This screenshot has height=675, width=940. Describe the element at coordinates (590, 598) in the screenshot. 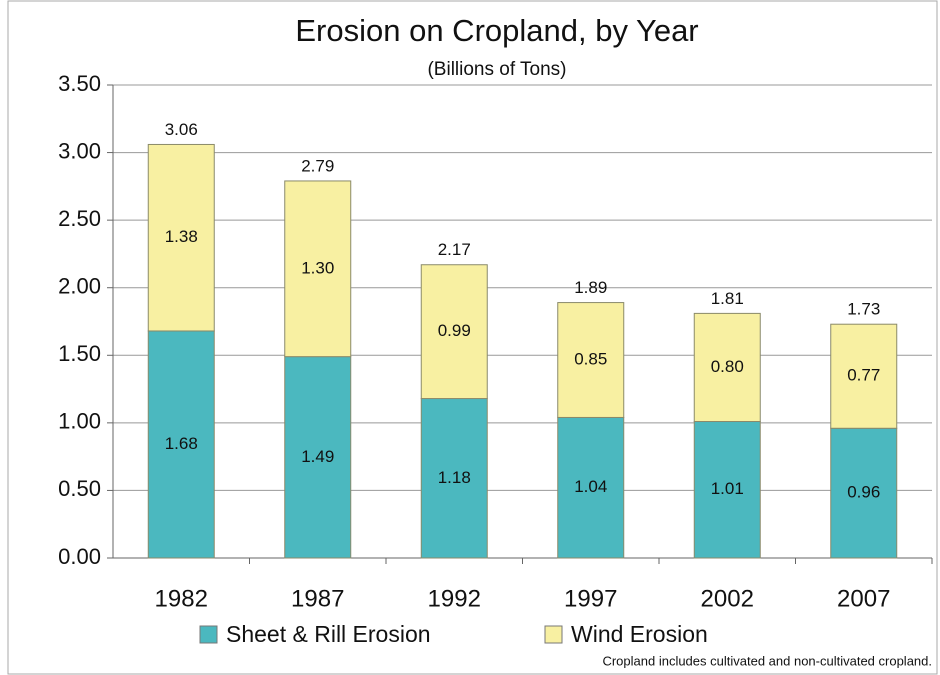

I see `x-tick-label: 1997` at that location.